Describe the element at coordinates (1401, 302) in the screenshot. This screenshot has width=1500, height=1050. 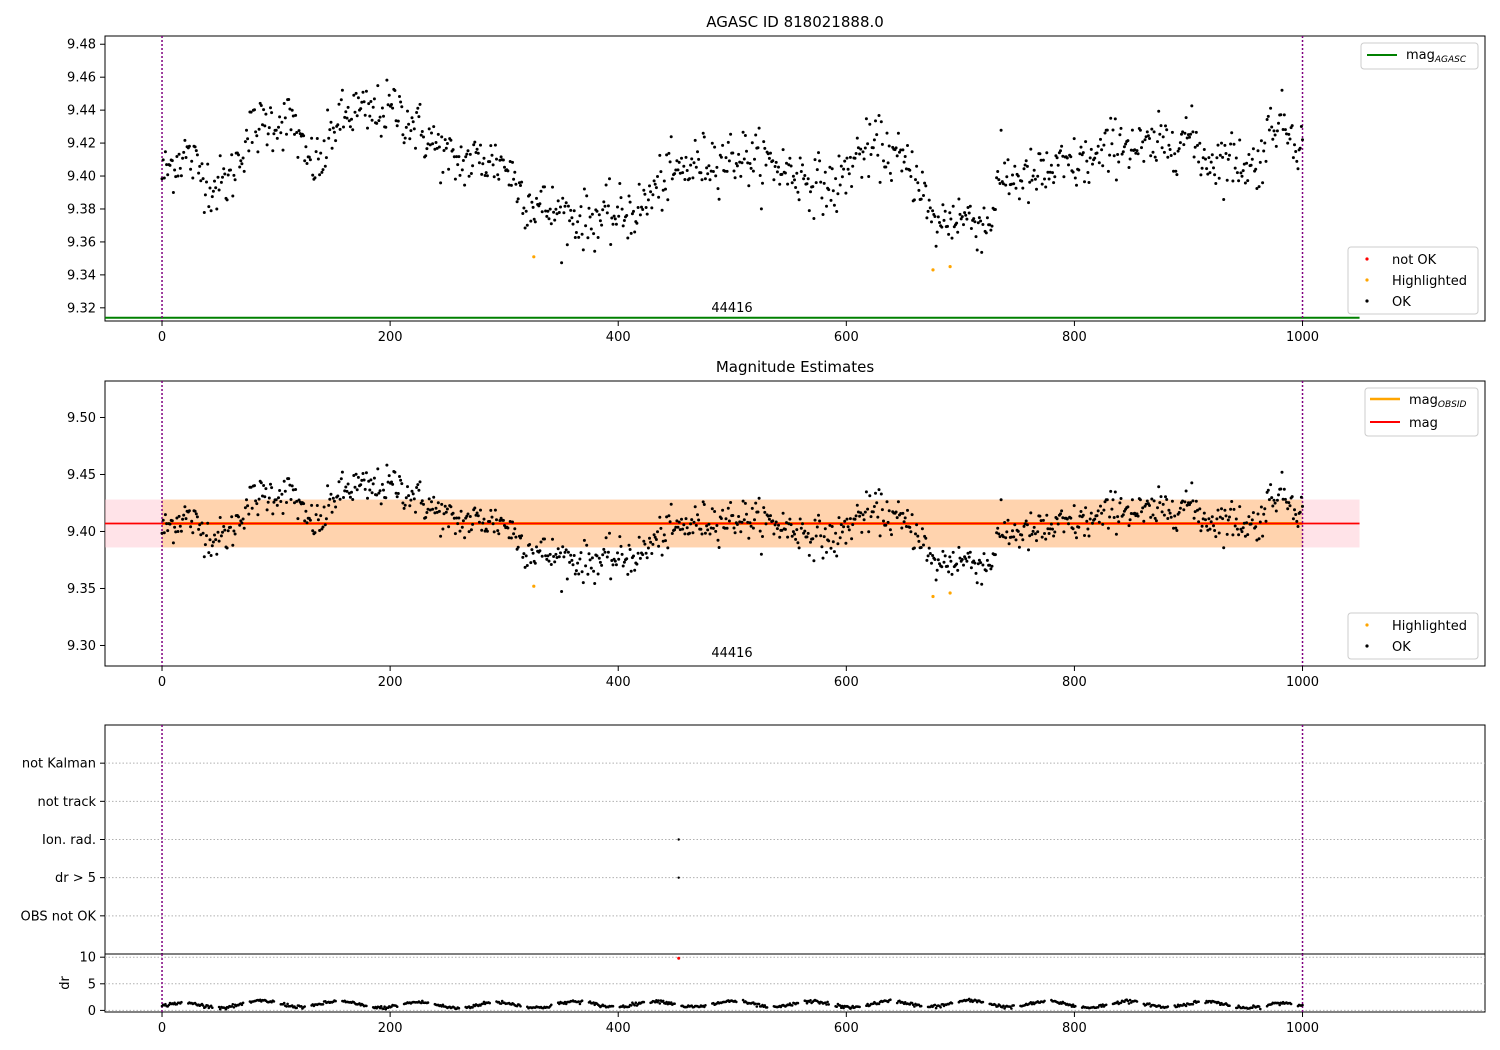
I see `legend-ok-label: OK` at that location.